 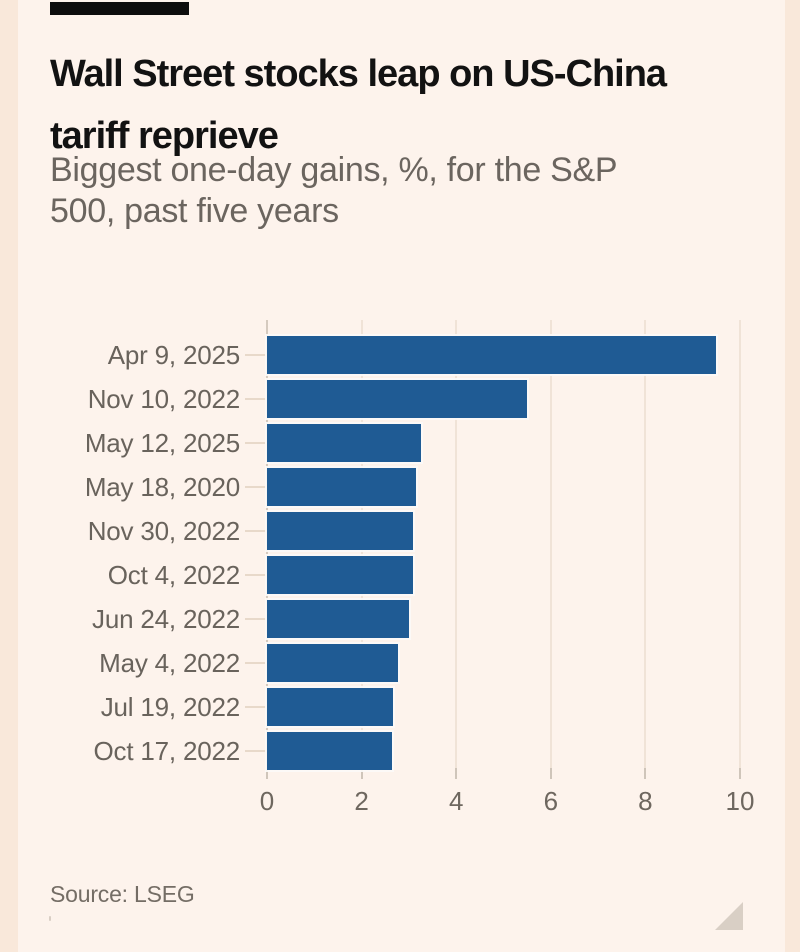 I want to click on right-edge-strip, so click(x=792, y=476).